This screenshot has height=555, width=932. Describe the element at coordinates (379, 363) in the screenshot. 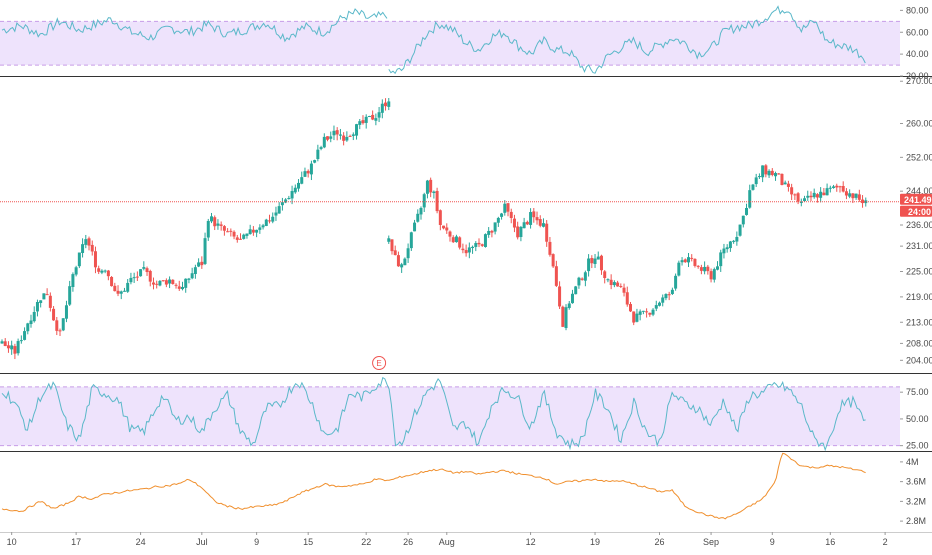

I see `earnings-marker` at that location.